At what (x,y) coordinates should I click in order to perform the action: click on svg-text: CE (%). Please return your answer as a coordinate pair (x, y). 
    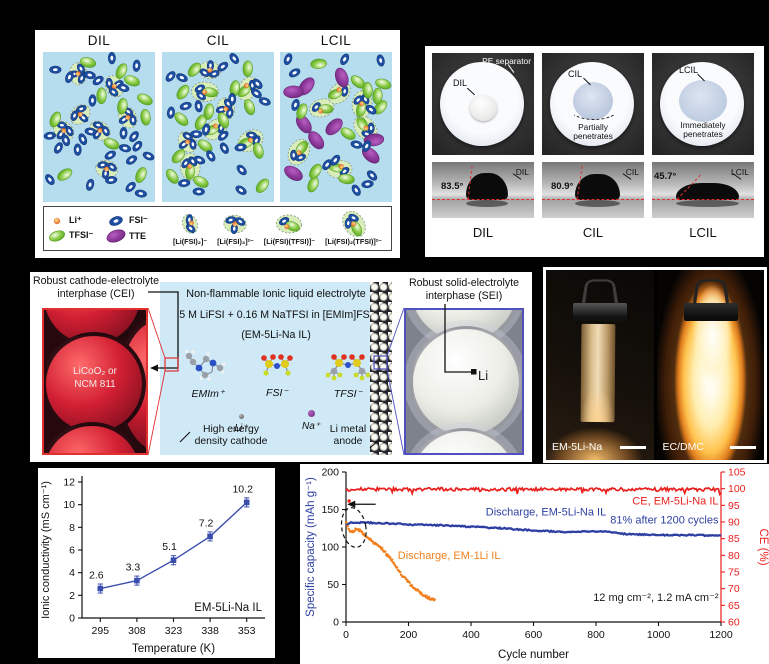
    Looking at the image, I should click on (763, 546).